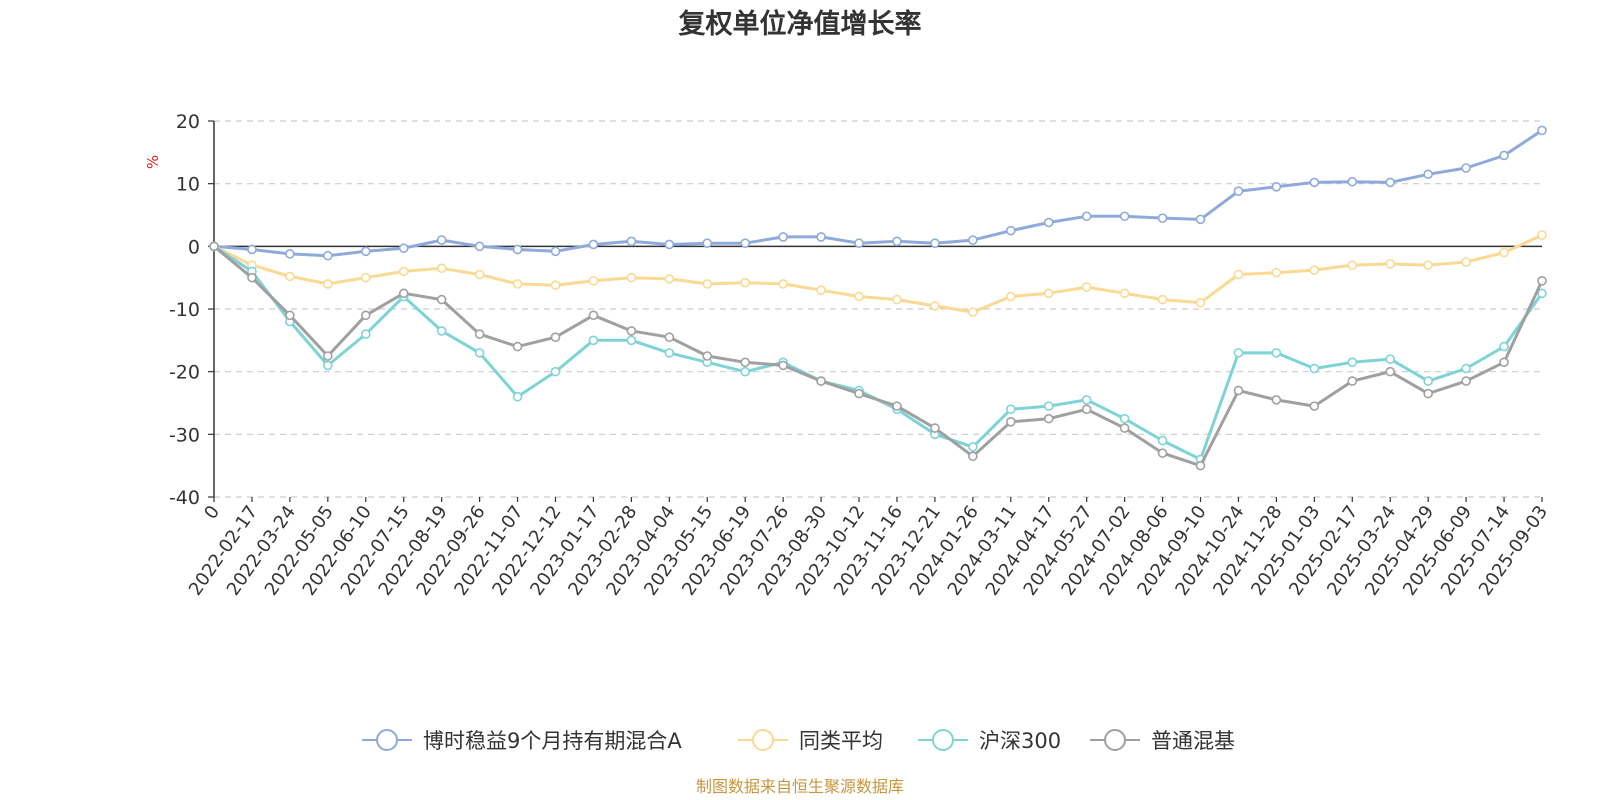 This screenshot has height=800, width=1600. What do you see at coordinates (800, 24) in the screenshot?
I see `chart-title: 复权单位净值增长率` at bounding box center [800, 24].